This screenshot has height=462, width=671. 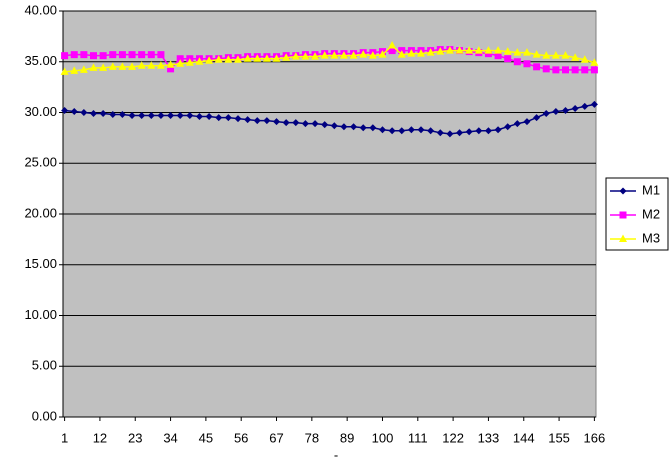 What do you see at coordinates (40, 111) in the screenshot?
I see `y-tick-label: 30.00` at bounding box center [40, 111].